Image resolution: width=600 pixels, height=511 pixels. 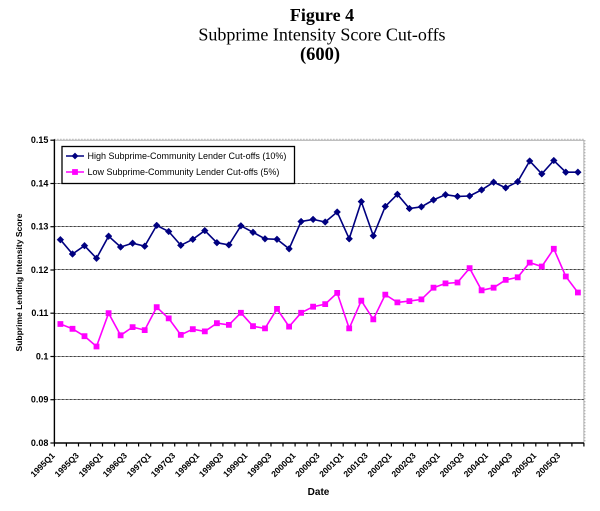 What do you see at coordinates (40, 227) in the screenshot?
I see `svg-text: 0.13` at bounding box center [40, 227].